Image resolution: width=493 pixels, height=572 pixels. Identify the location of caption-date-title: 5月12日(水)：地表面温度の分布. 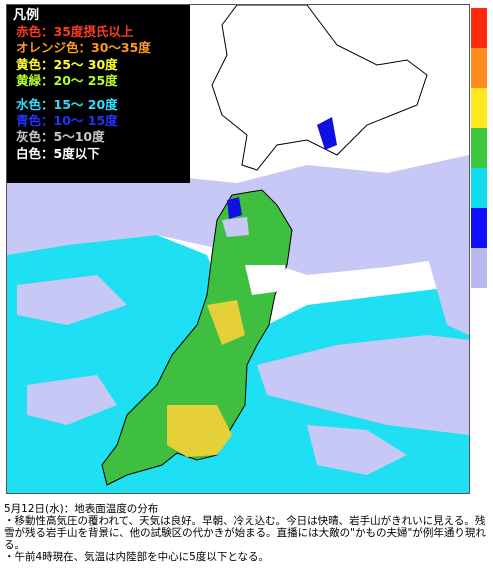
(81, 509).